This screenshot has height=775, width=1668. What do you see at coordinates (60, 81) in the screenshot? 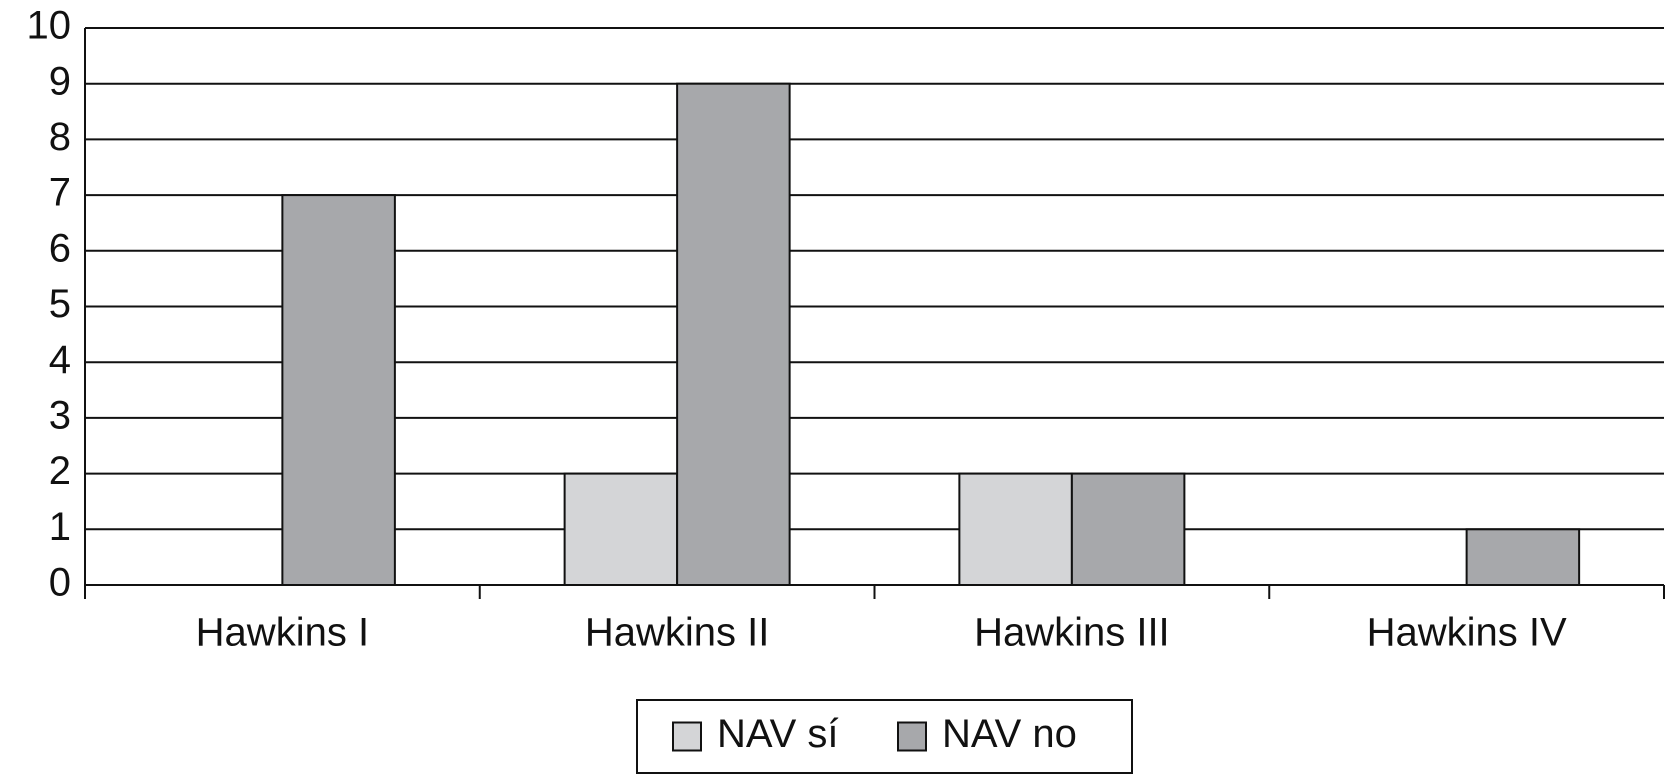
I see `y-tick-label: 9` at bounding box center [60, 81].